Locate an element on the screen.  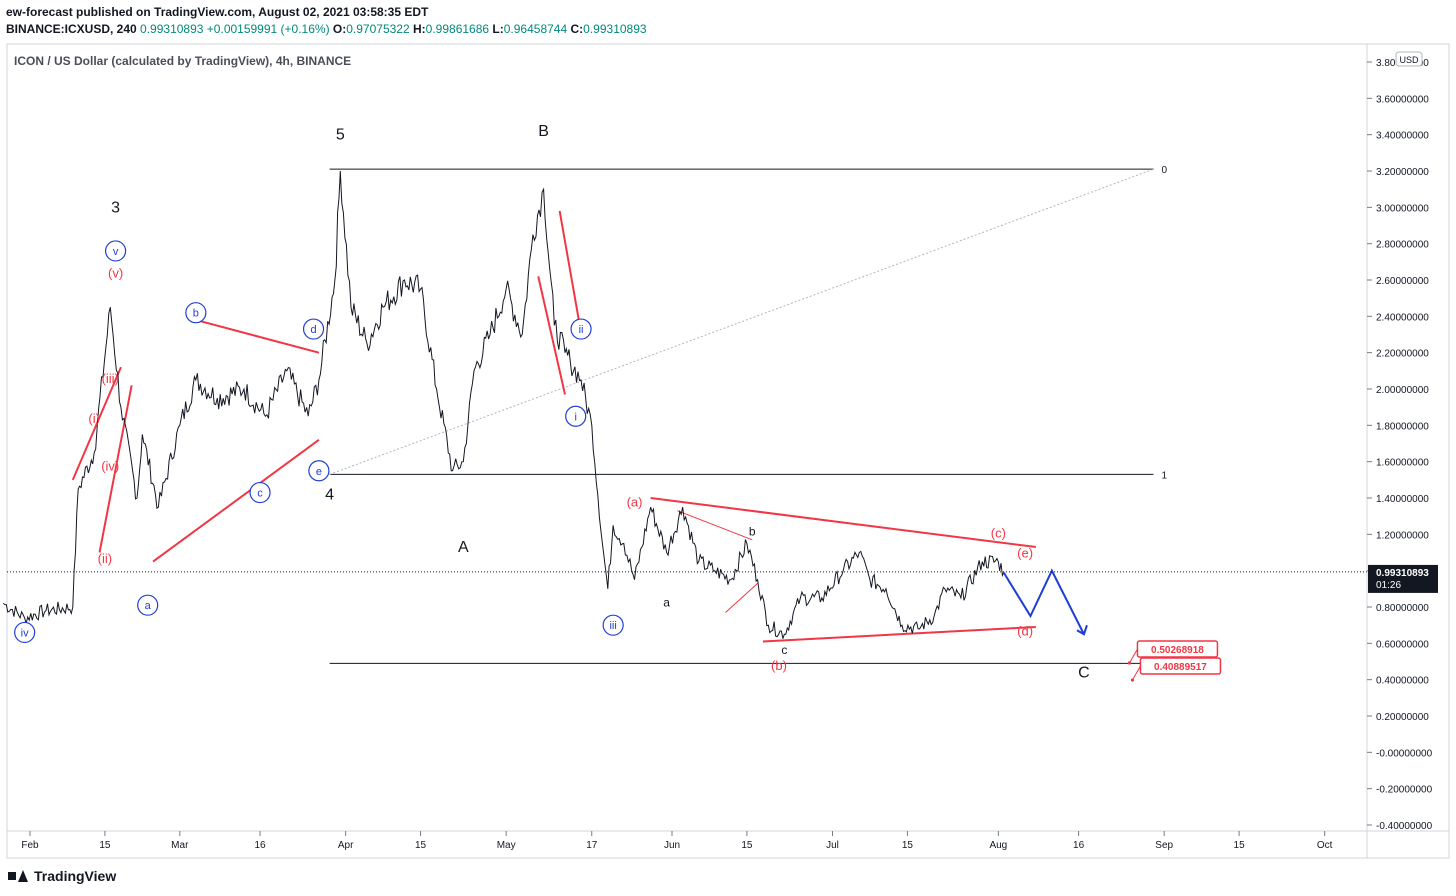
wave-label: A is located at coordinates (463, 547).